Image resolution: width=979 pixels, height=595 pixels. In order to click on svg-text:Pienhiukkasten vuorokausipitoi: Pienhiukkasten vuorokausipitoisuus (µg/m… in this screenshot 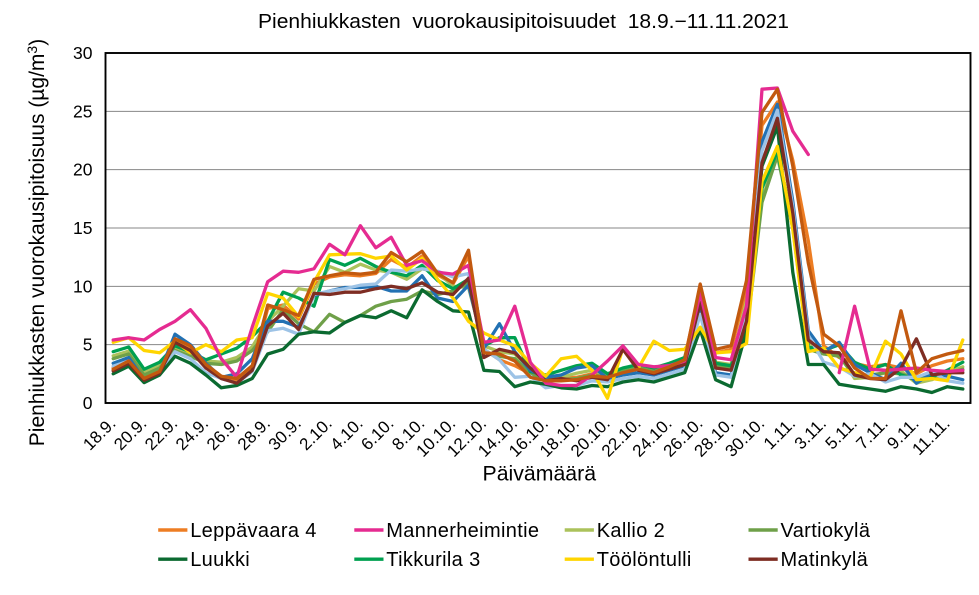, I will do `click(36, 242)`.